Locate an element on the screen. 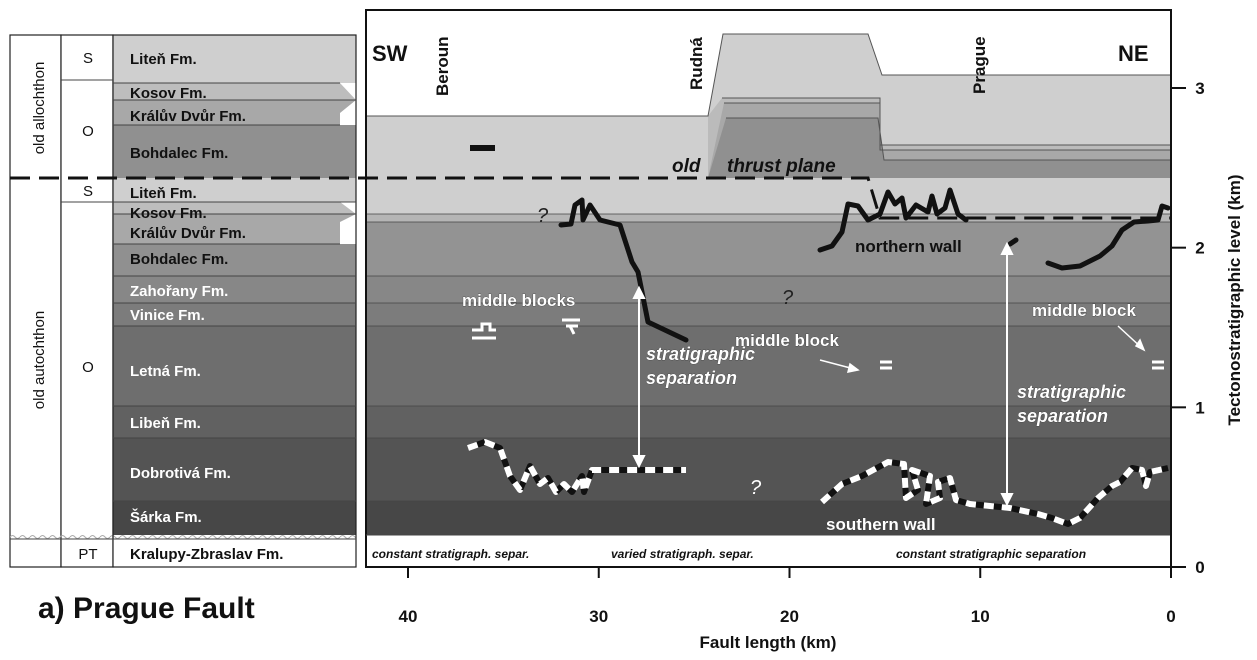  group-label-allochthon: old allochthon is located at coordinates (39, 108).